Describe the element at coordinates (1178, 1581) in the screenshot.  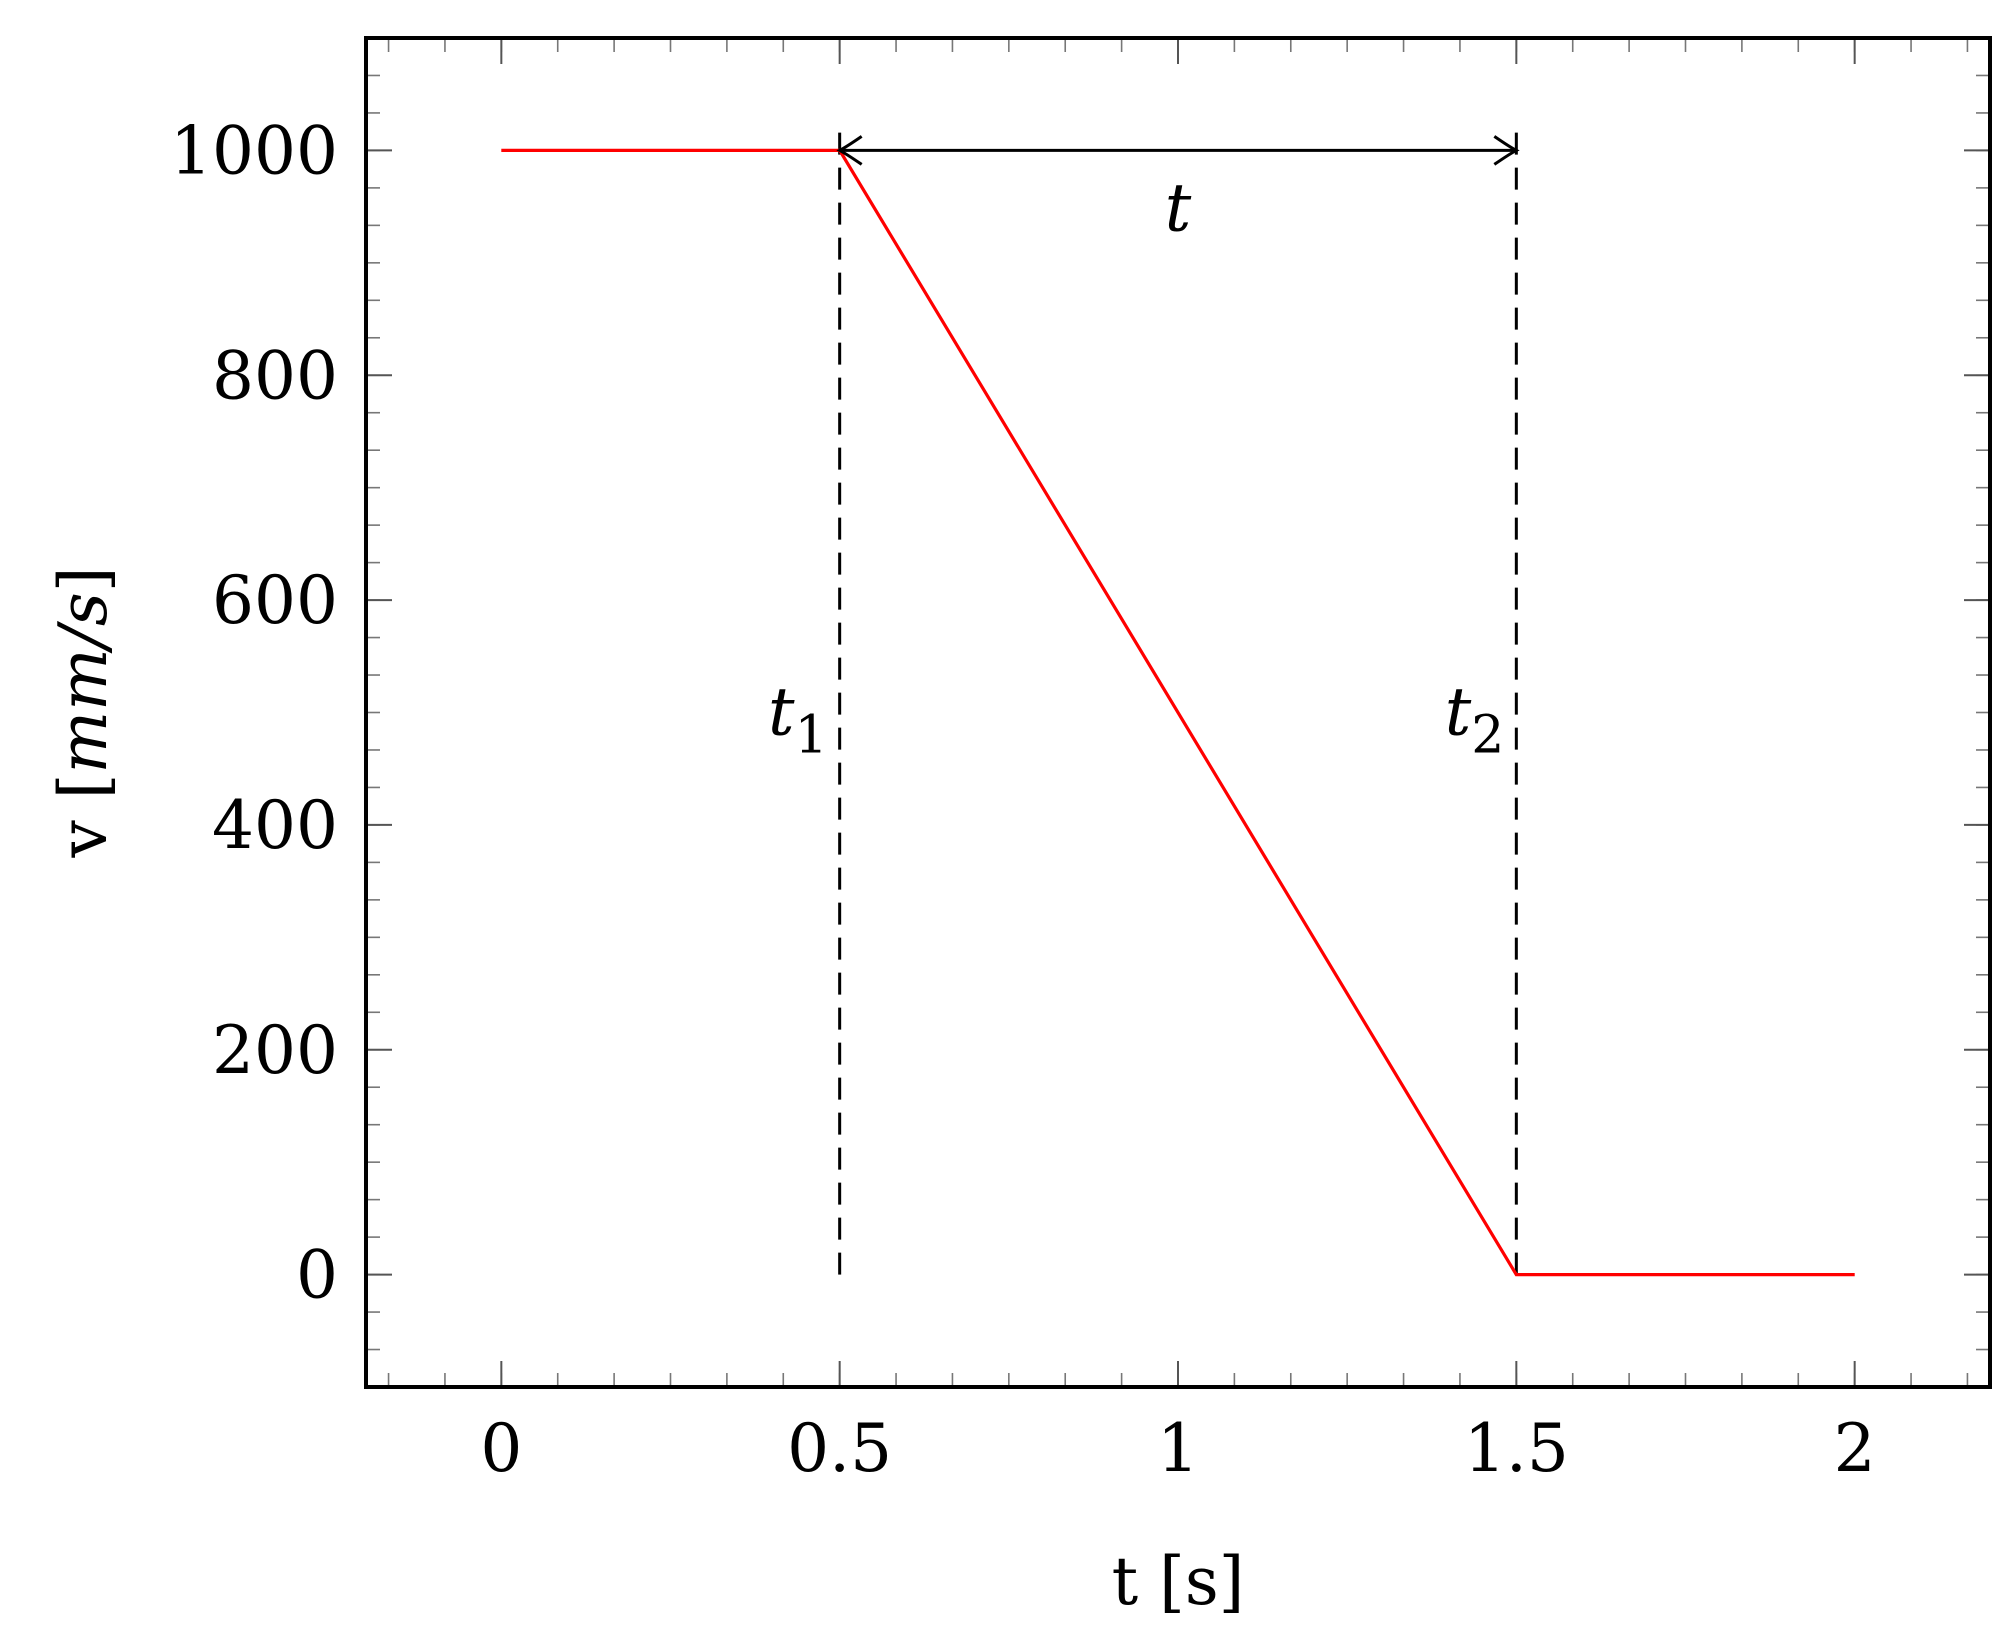
I see `x-axis-label: t [s]` at that location.